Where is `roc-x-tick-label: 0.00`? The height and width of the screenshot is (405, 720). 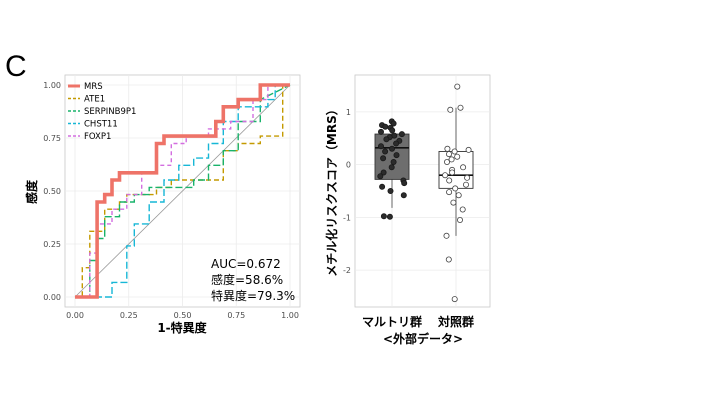 roc-x-tick-label: 0.00 is located at coordinates (75, 315).